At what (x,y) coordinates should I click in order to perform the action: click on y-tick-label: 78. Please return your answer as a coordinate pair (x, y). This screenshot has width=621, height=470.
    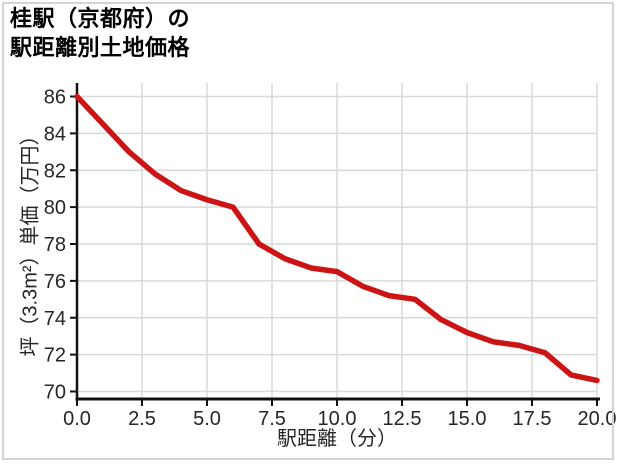
    Looking at the image, I should click on (55, 245).